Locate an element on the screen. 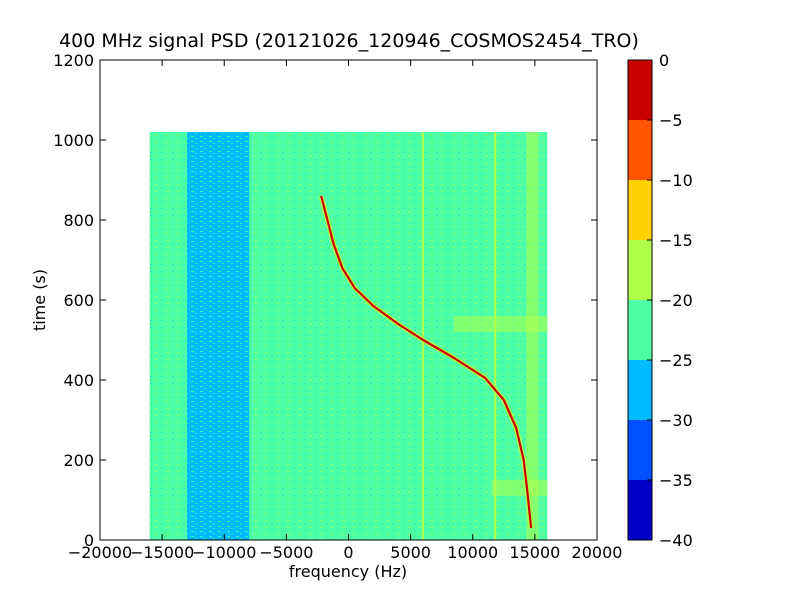 This screenshot has width=800, height=600. colorbar-tick-label: −35 is located at coordinates (676, 480).